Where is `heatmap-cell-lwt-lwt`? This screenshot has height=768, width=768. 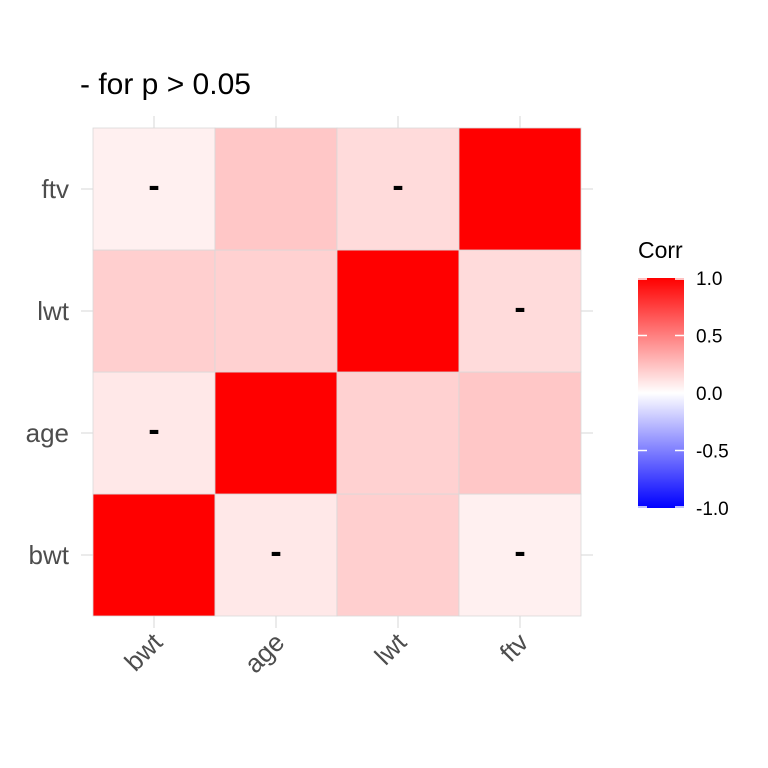
heatmap-cell-lwt-lwt is located at coordinates (398, 311).